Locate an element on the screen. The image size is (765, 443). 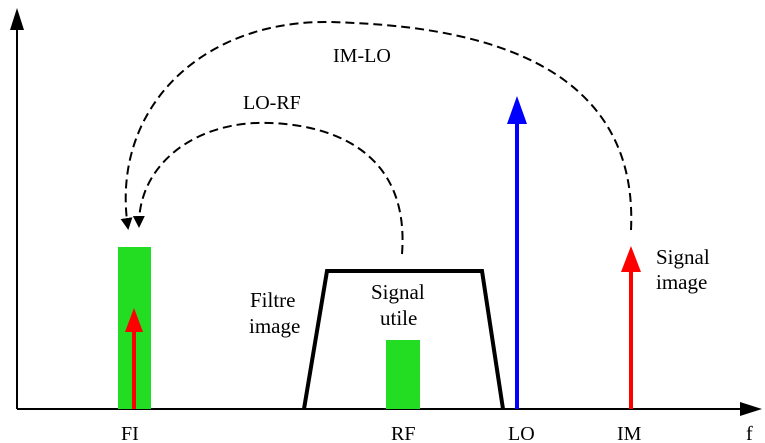
axis-label-fi: FI is located at coordinates (130, 433).